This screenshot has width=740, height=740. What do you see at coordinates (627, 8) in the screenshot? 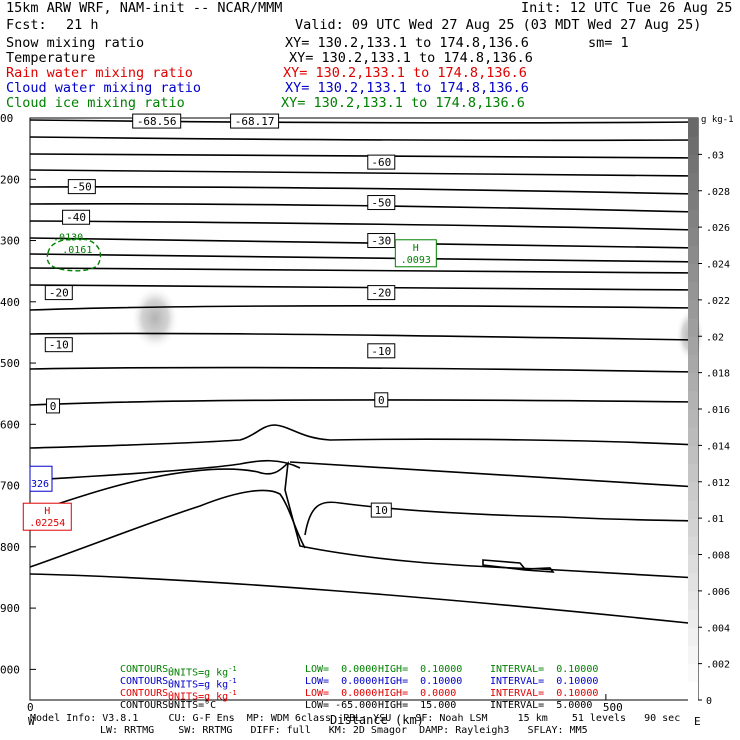
I see `header-init: Init: 12 UTC Tue 26 Aug 25` at bounding box center [627, 8].